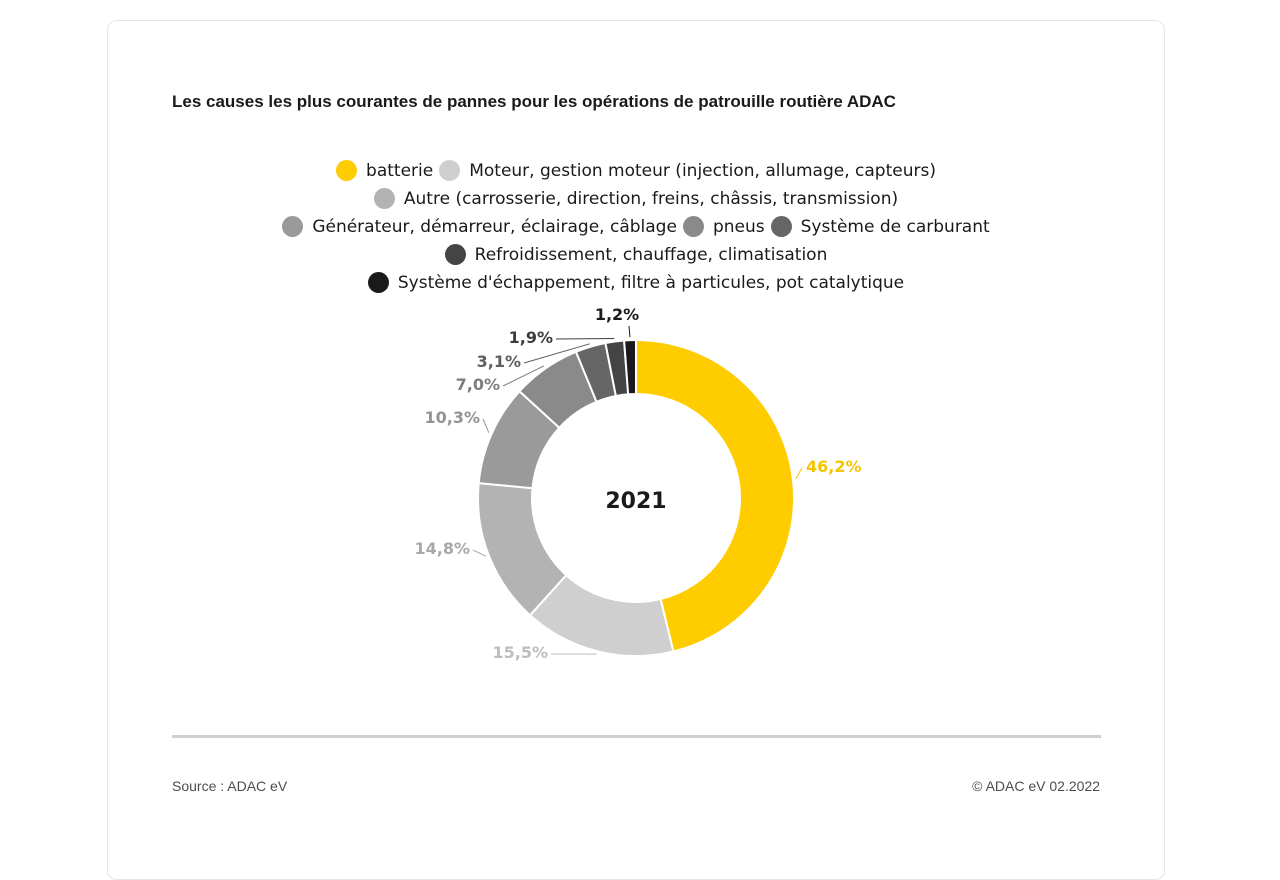  What do you see at coordinates (520, 652) in the screenshot?
I see `data-label: 15,5%` at bounding box center [520, 652].